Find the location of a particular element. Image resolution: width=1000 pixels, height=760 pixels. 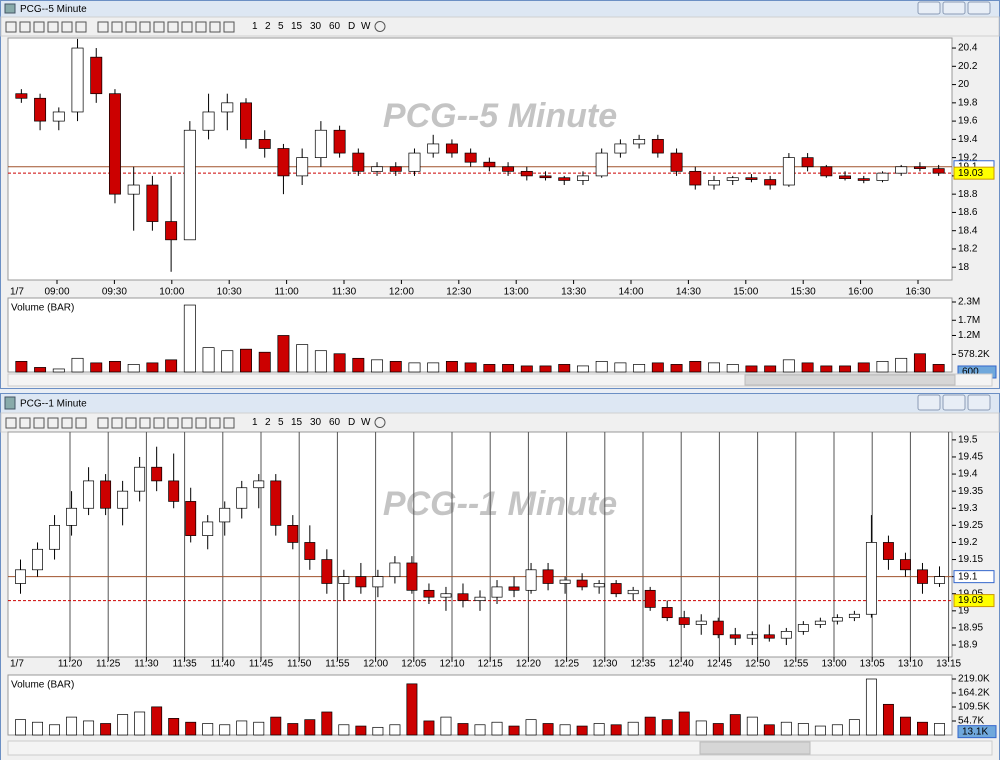

window-icon is located at coordinates (10, 8).